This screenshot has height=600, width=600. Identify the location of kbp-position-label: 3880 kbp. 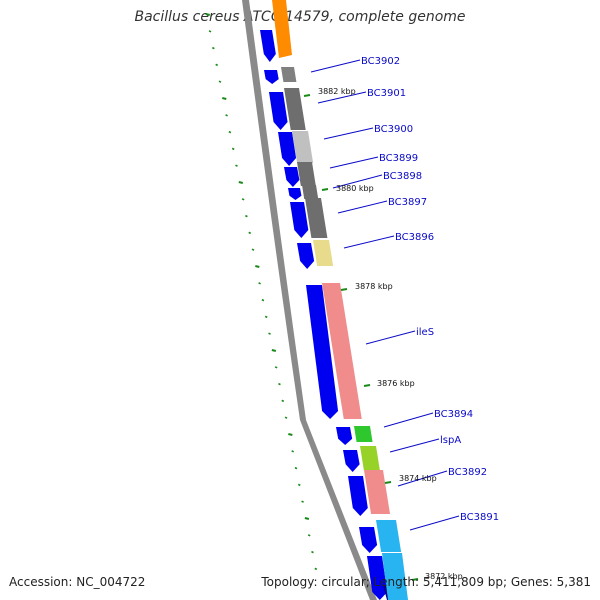
(355, 188).